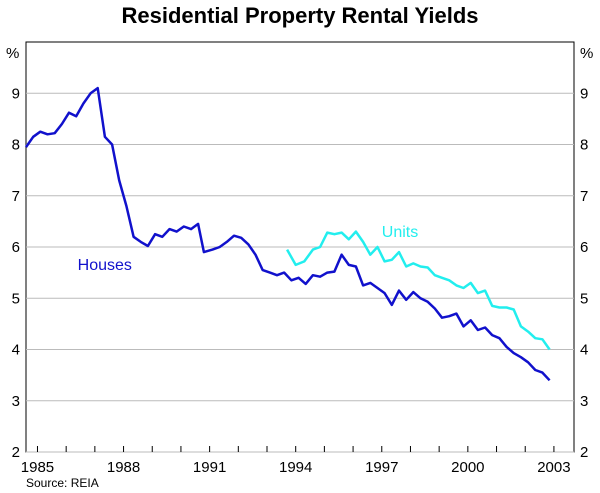 The height and width of the screenshot is (493, 600). Describe the element at coordinates (381, 467) in the screenshot. I see `x-tick-label: 1997` at that location.